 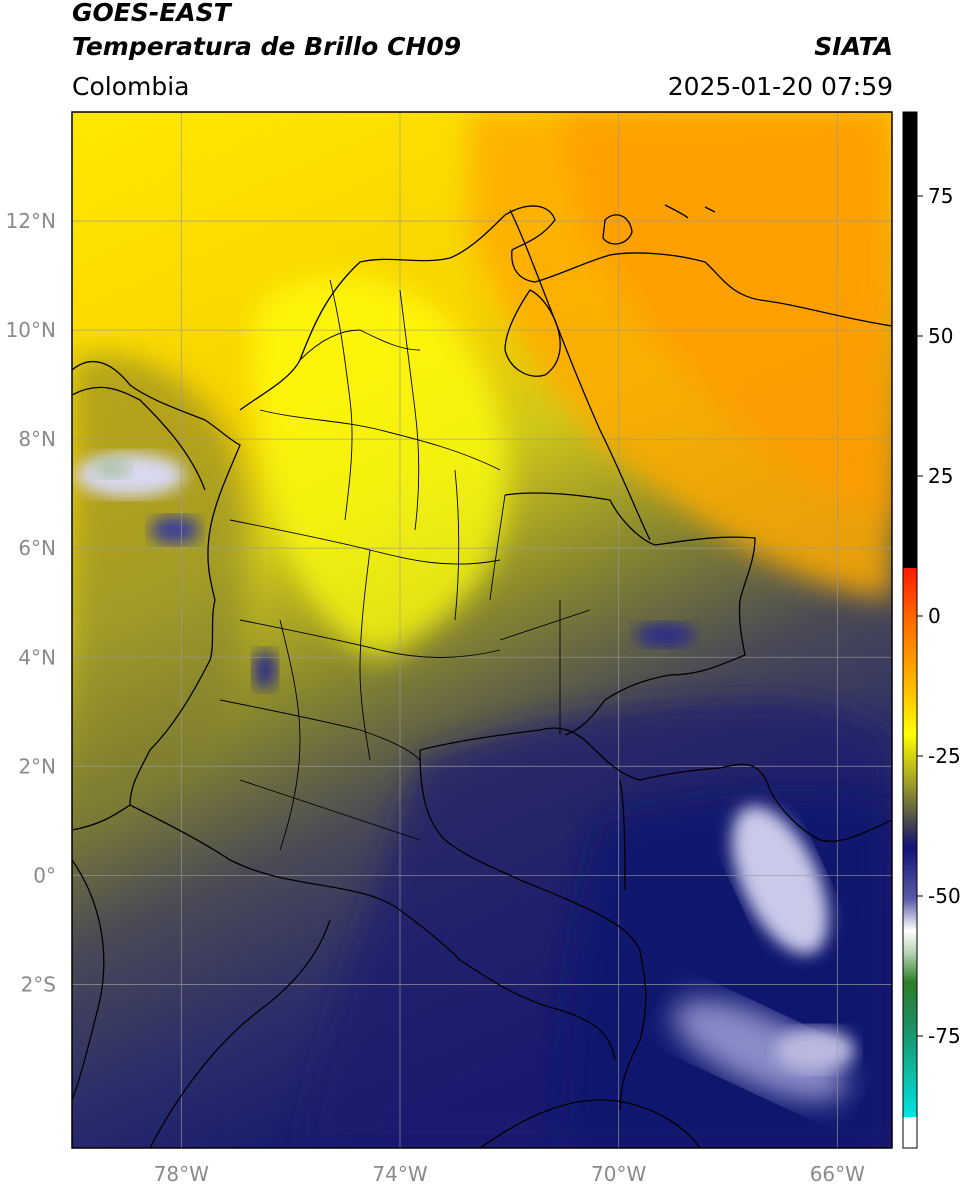 I want to click on caribbean-coastline, so click(x=565, y=308).